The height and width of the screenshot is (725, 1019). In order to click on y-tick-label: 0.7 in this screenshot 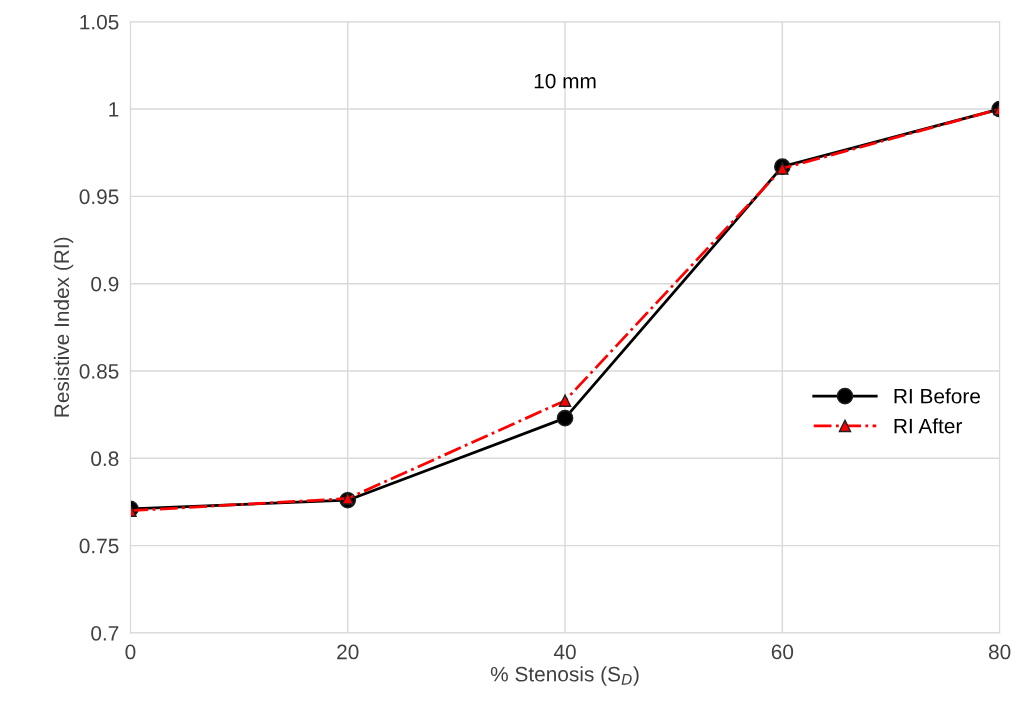, I will do `click(105, 633)`.